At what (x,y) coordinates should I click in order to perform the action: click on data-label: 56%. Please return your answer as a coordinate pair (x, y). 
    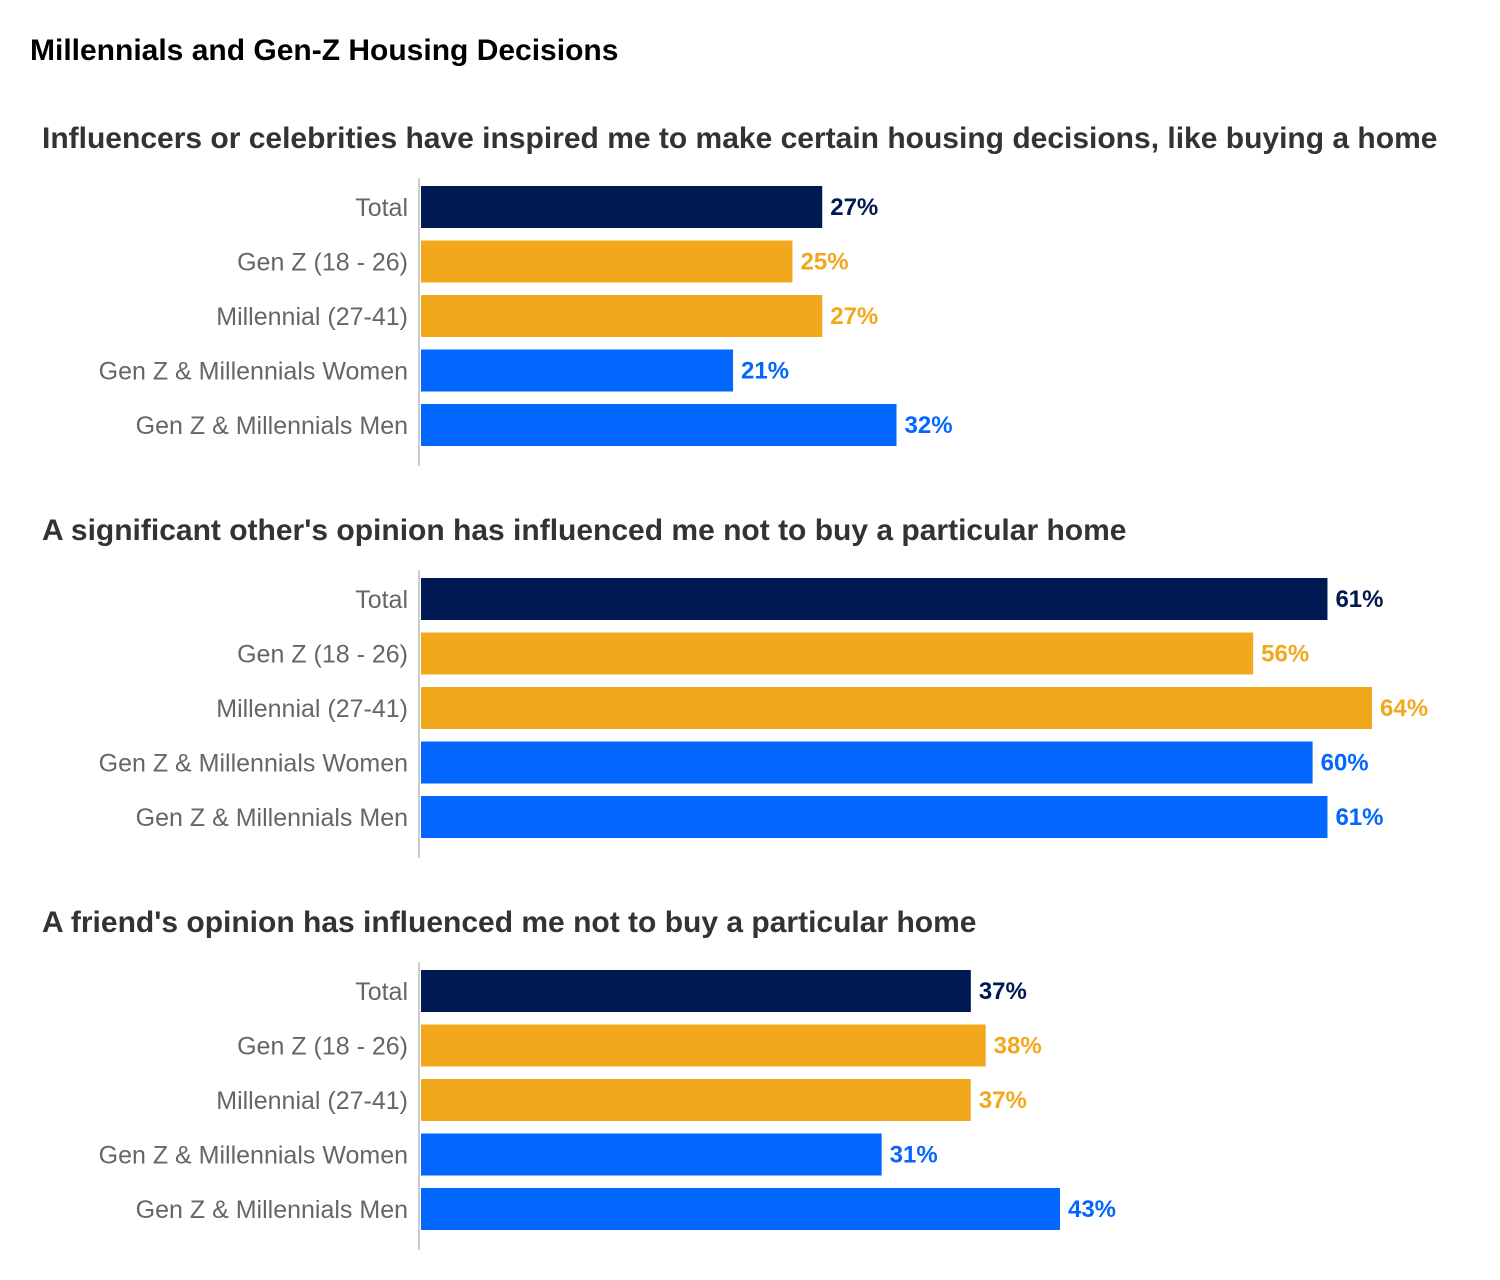
    Looking at the image, I should click on (1285, 654).